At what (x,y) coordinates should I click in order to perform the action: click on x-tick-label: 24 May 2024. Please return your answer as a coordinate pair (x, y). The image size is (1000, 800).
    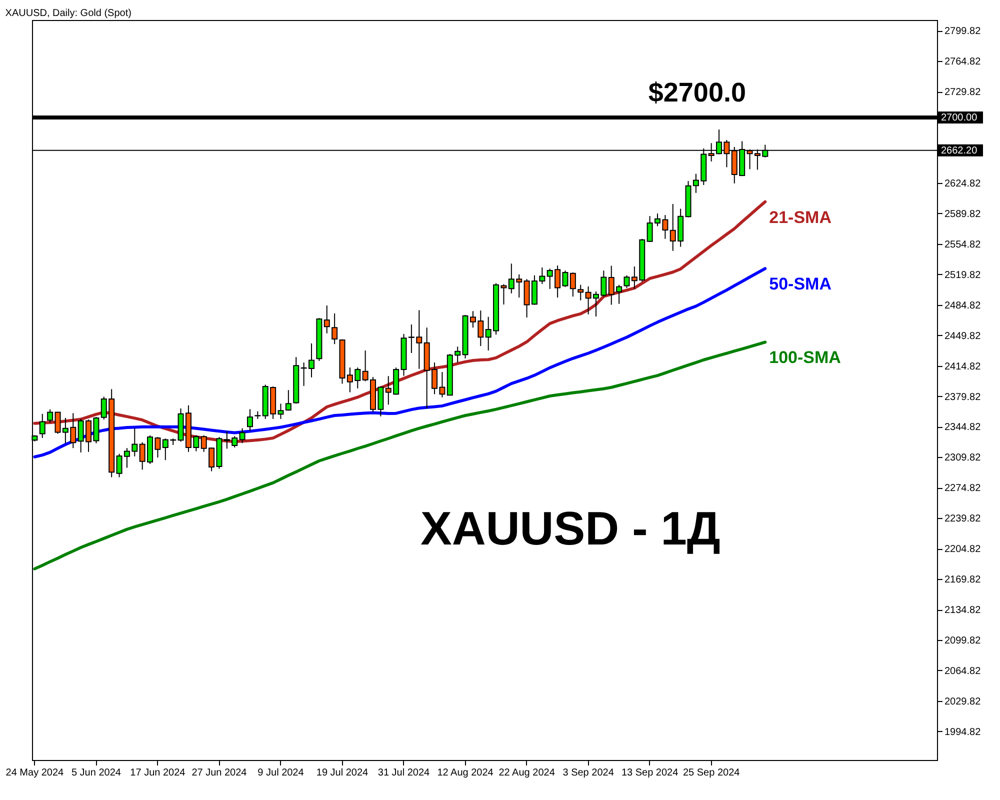
    Looking at the image, I should click on (35, 773).